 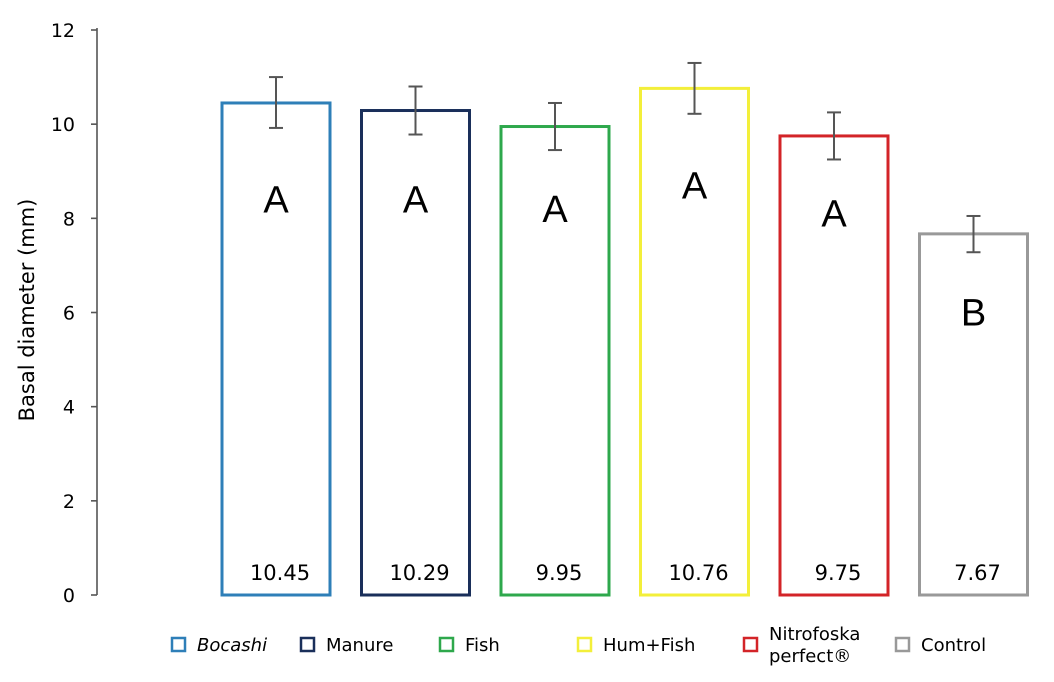 What do you see at coordinates (814, 634) in the screenshot?
I see `legend-label: Nitrofoska` at bounding box center [814, 634].